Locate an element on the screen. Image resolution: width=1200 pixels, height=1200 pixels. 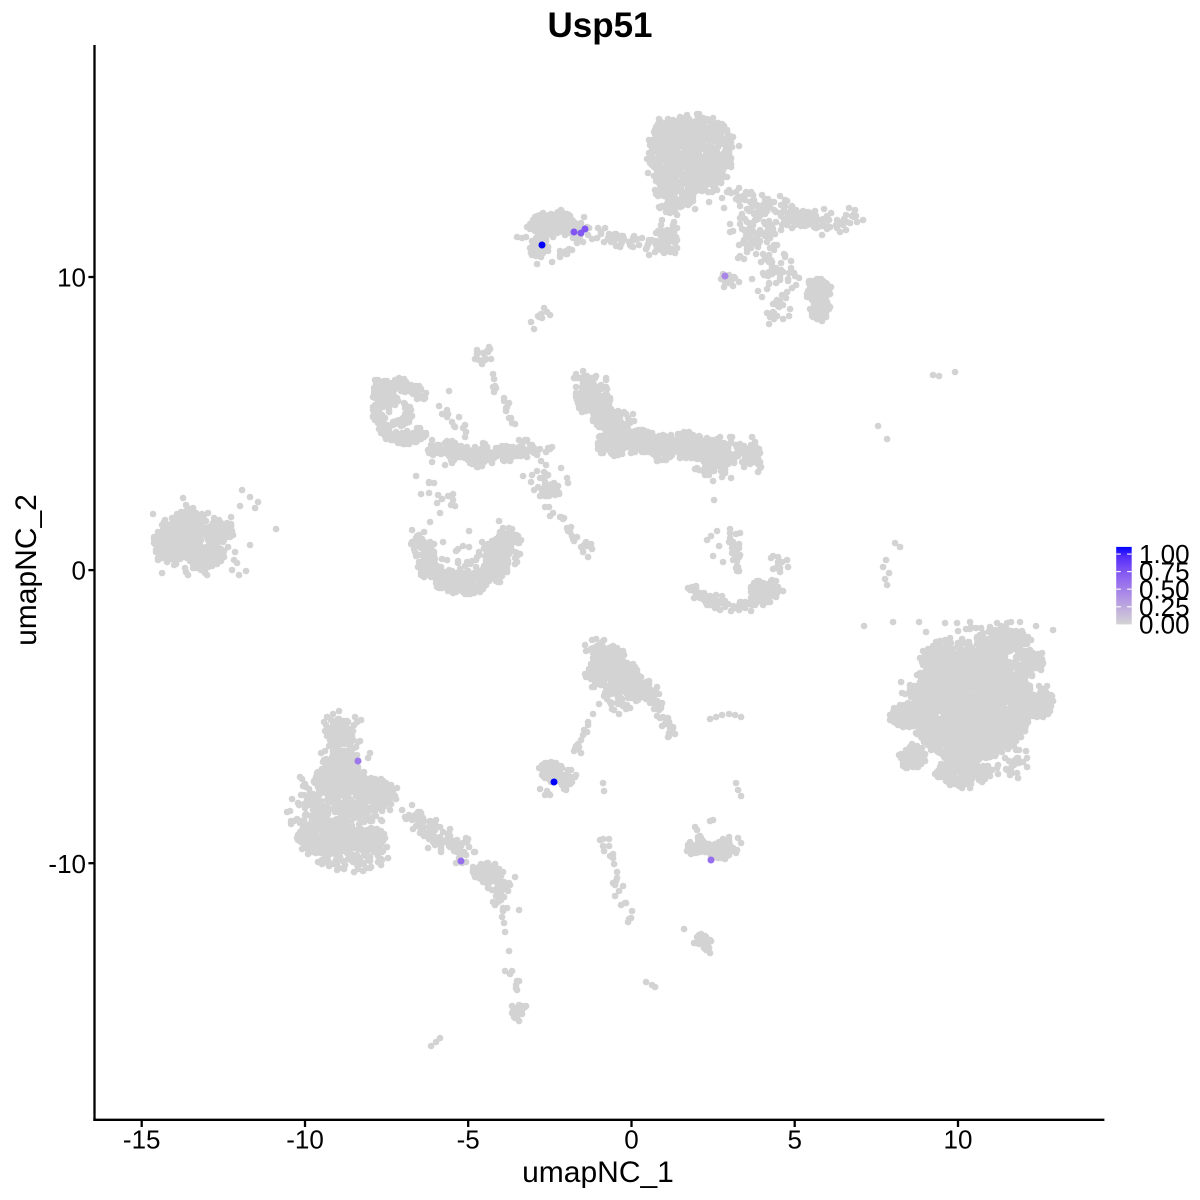
svg-text: 0.25 is located at coordinates (1164, 607).